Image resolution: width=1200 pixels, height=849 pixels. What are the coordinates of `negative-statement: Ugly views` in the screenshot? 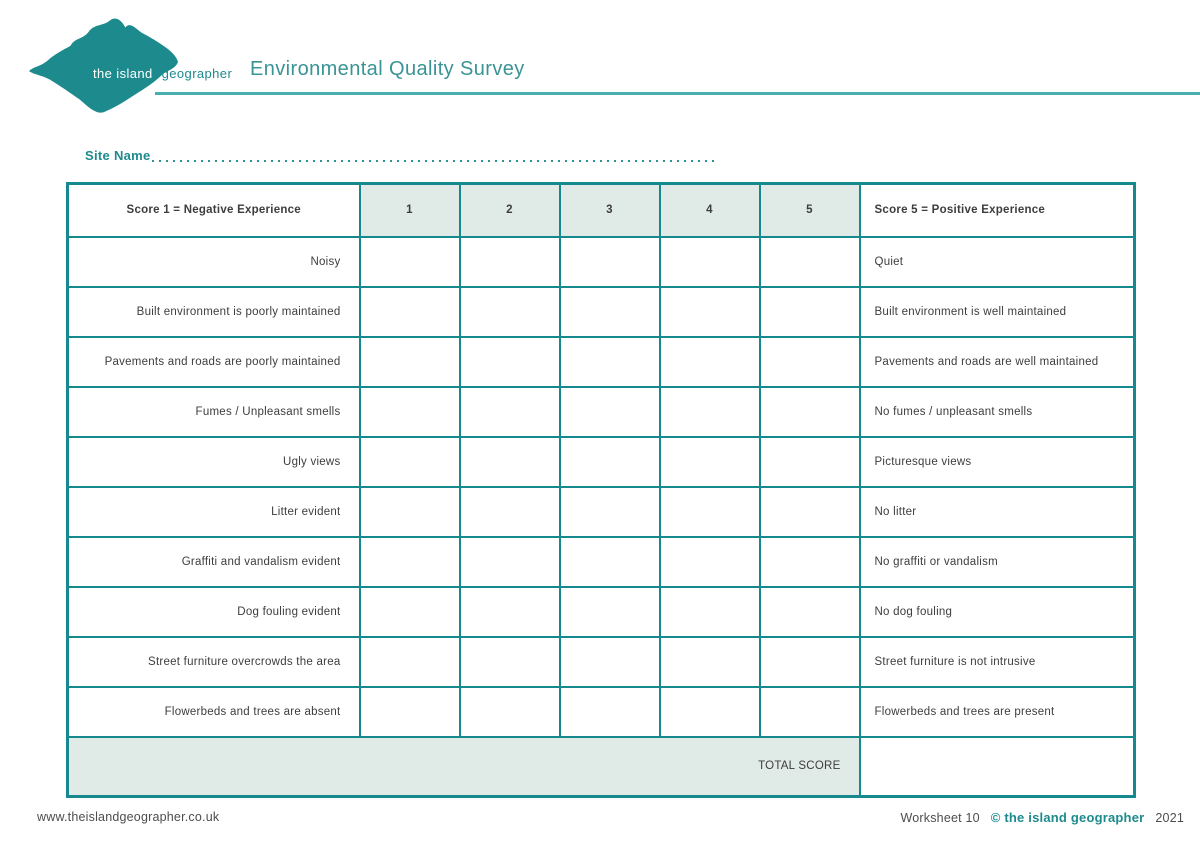 It's located at (213, 461).